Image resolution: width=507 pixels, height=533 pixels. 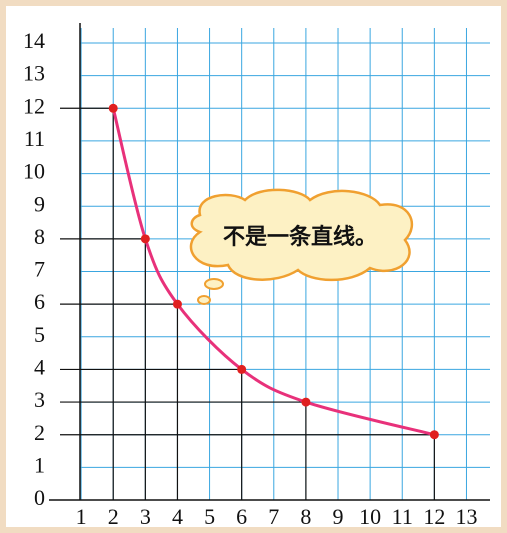 I want to click on y-tick-label: 2, so click(x=39, y=432).